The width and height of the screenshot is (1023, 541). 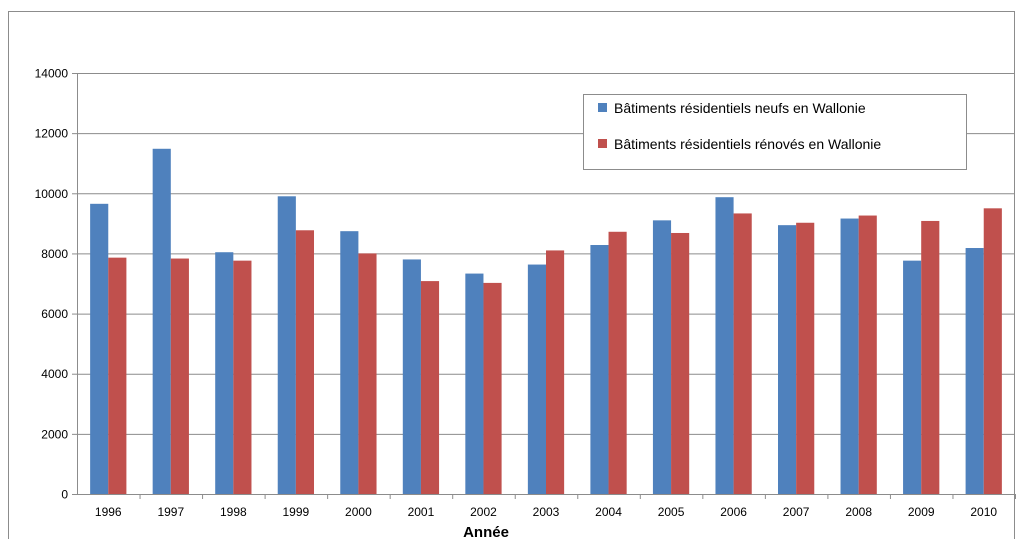 What do you see at coordinates (54, 254) in the screenshot?
I see `y-tick-label: 8000` at bounding box center [54, 254].